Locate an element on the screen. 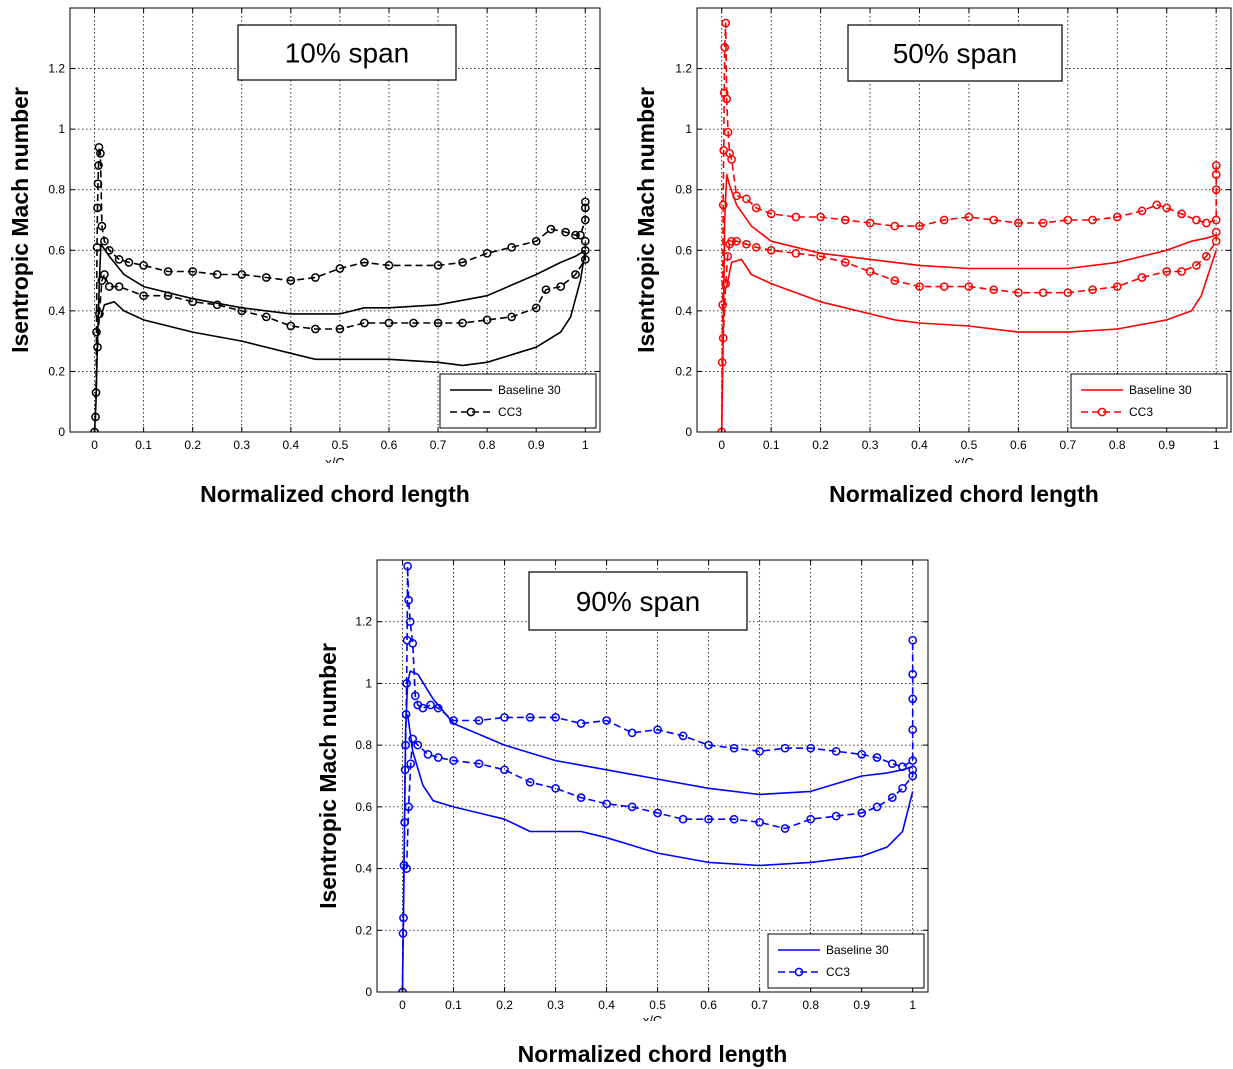 This screenshot has height=1069, width=1233. x-tick-label: 1 is located at coordinates (585, 445).